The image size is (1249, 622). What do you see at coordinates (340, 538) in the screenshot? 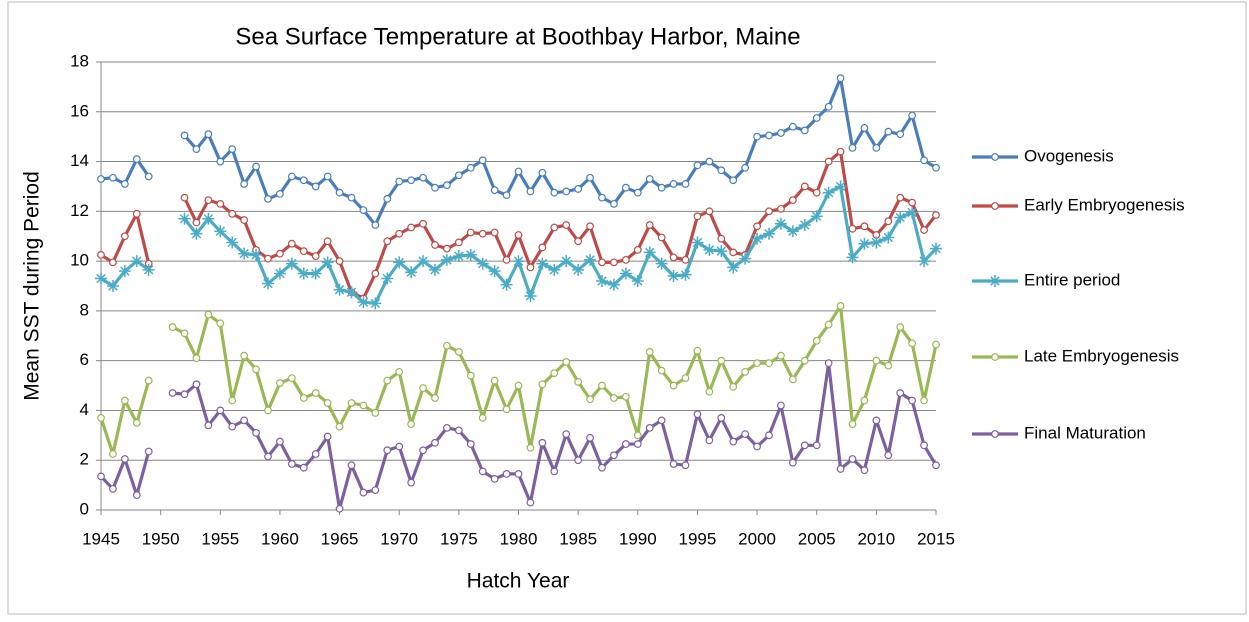
I see `x-tick-label: 1965` at bounding box center [340, 538].